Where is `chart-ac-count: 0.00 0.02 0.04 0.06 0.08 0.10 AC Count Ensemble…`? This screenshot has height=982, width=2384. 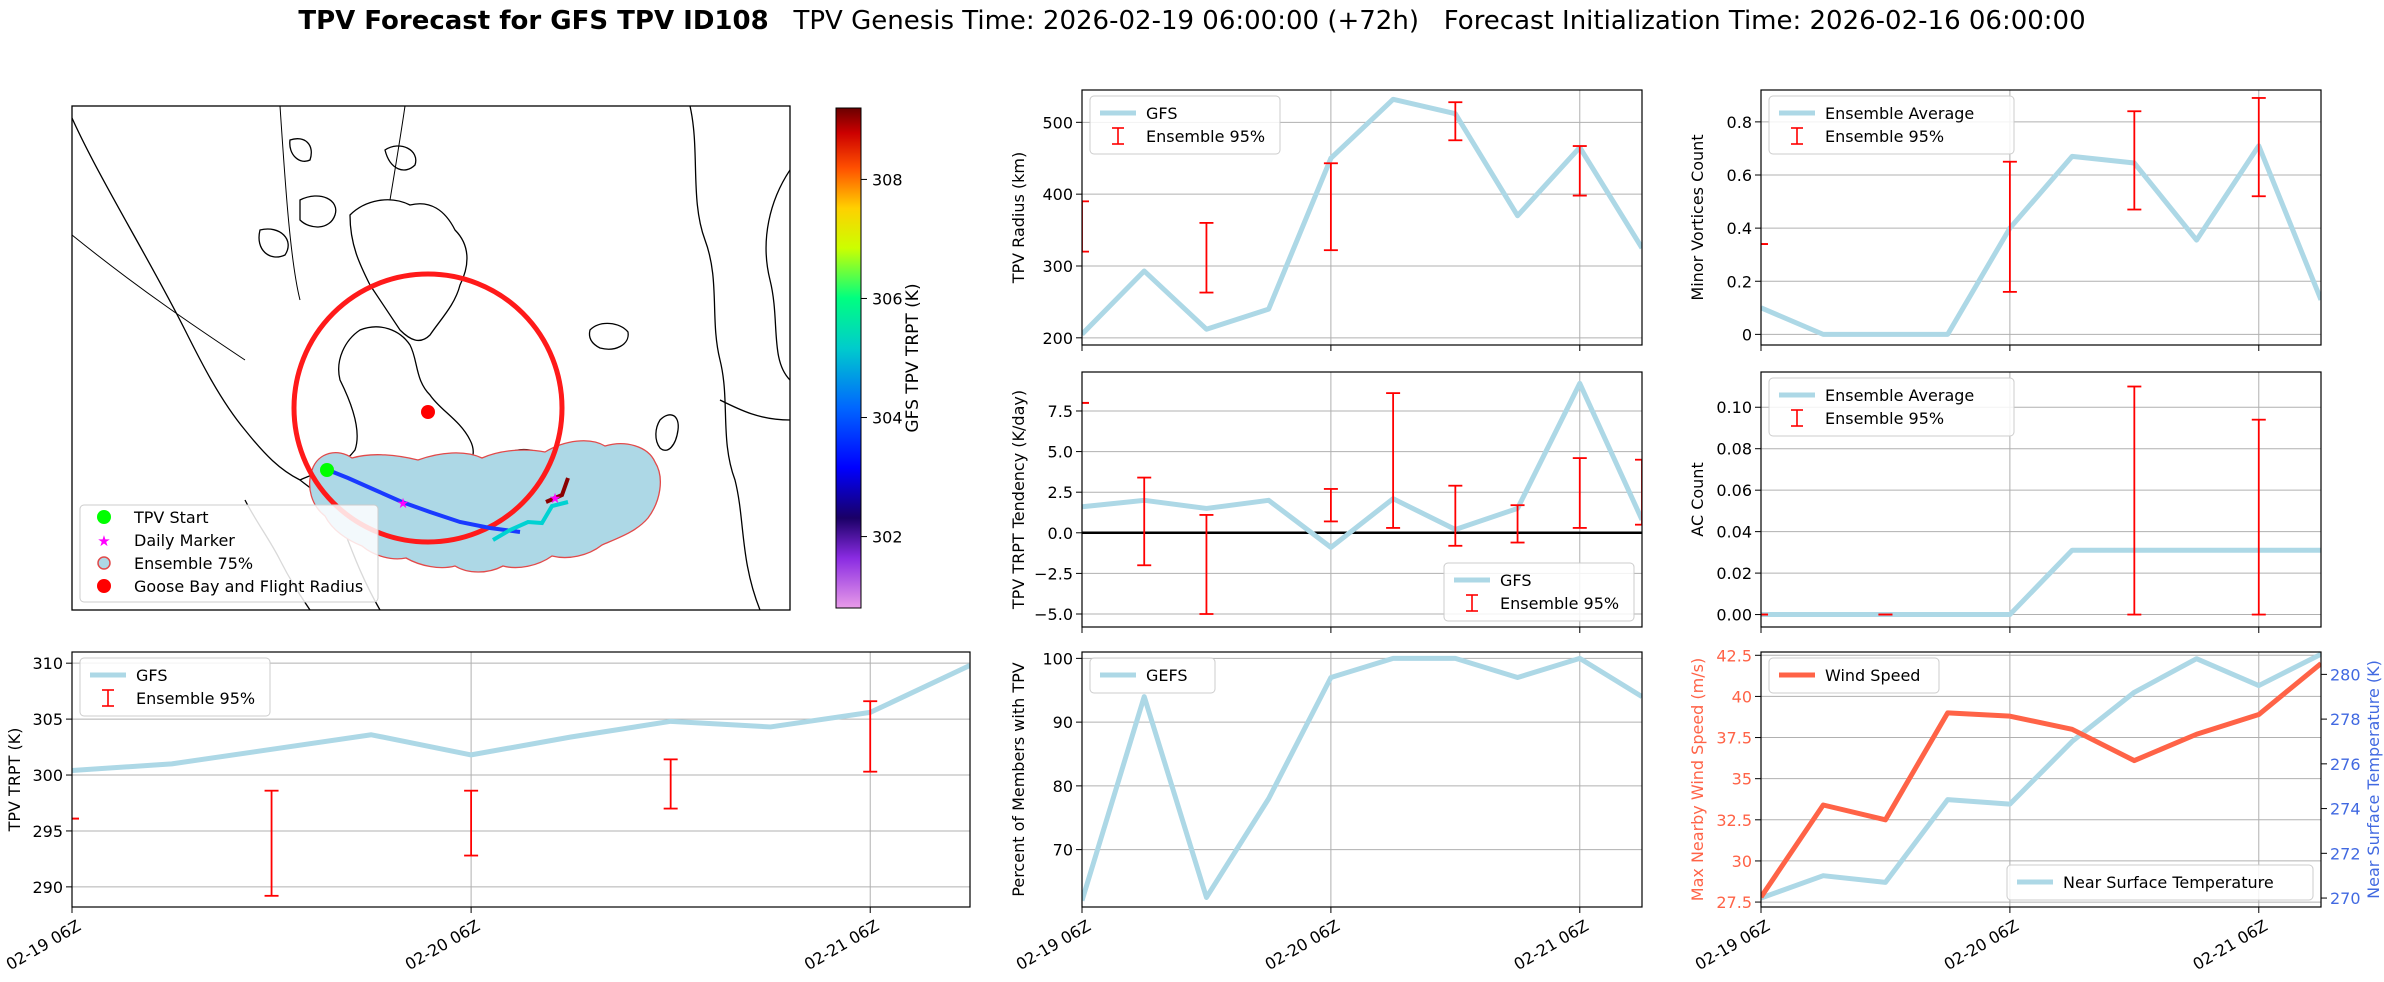
chart-ac-count: 0.00 0.02 0.04 0.06 0.08 0.10 AC Count Ensemble… is located at coordinates (2005, 502).